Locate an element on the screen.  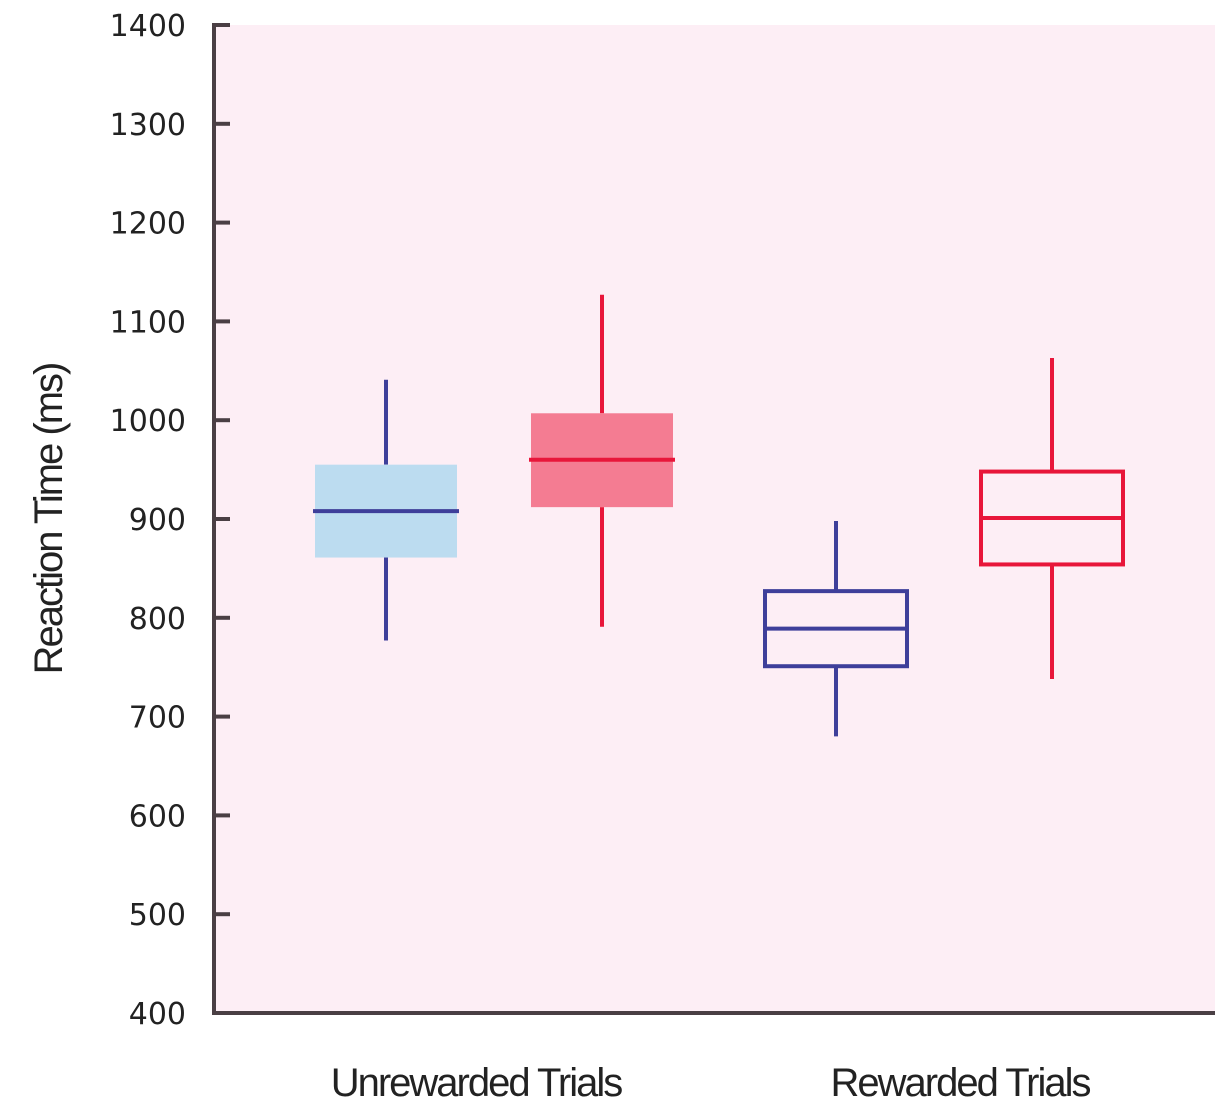
y-tick-label: 1100 is located at coordinates (148, 322).